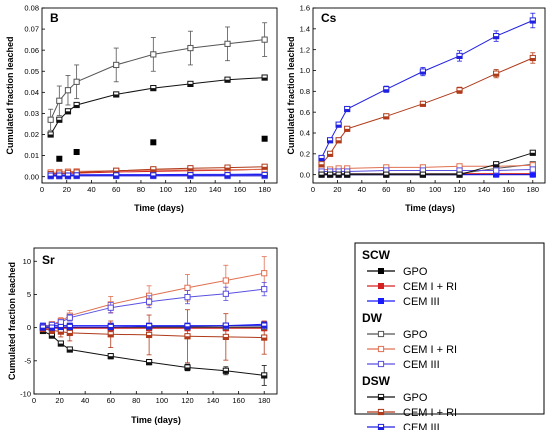 This screenshot has height=430, width=550. Describe the element at coordinates (305, 133) in the screenshot. I see `y-tick-label: 0.4` at that location.